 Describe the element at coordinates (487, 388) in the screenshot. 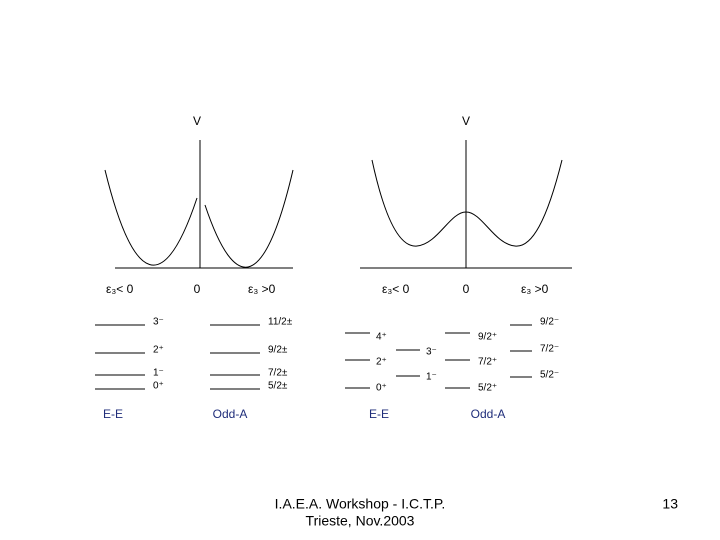

I see `level-label: 5/2⁺` at that location.